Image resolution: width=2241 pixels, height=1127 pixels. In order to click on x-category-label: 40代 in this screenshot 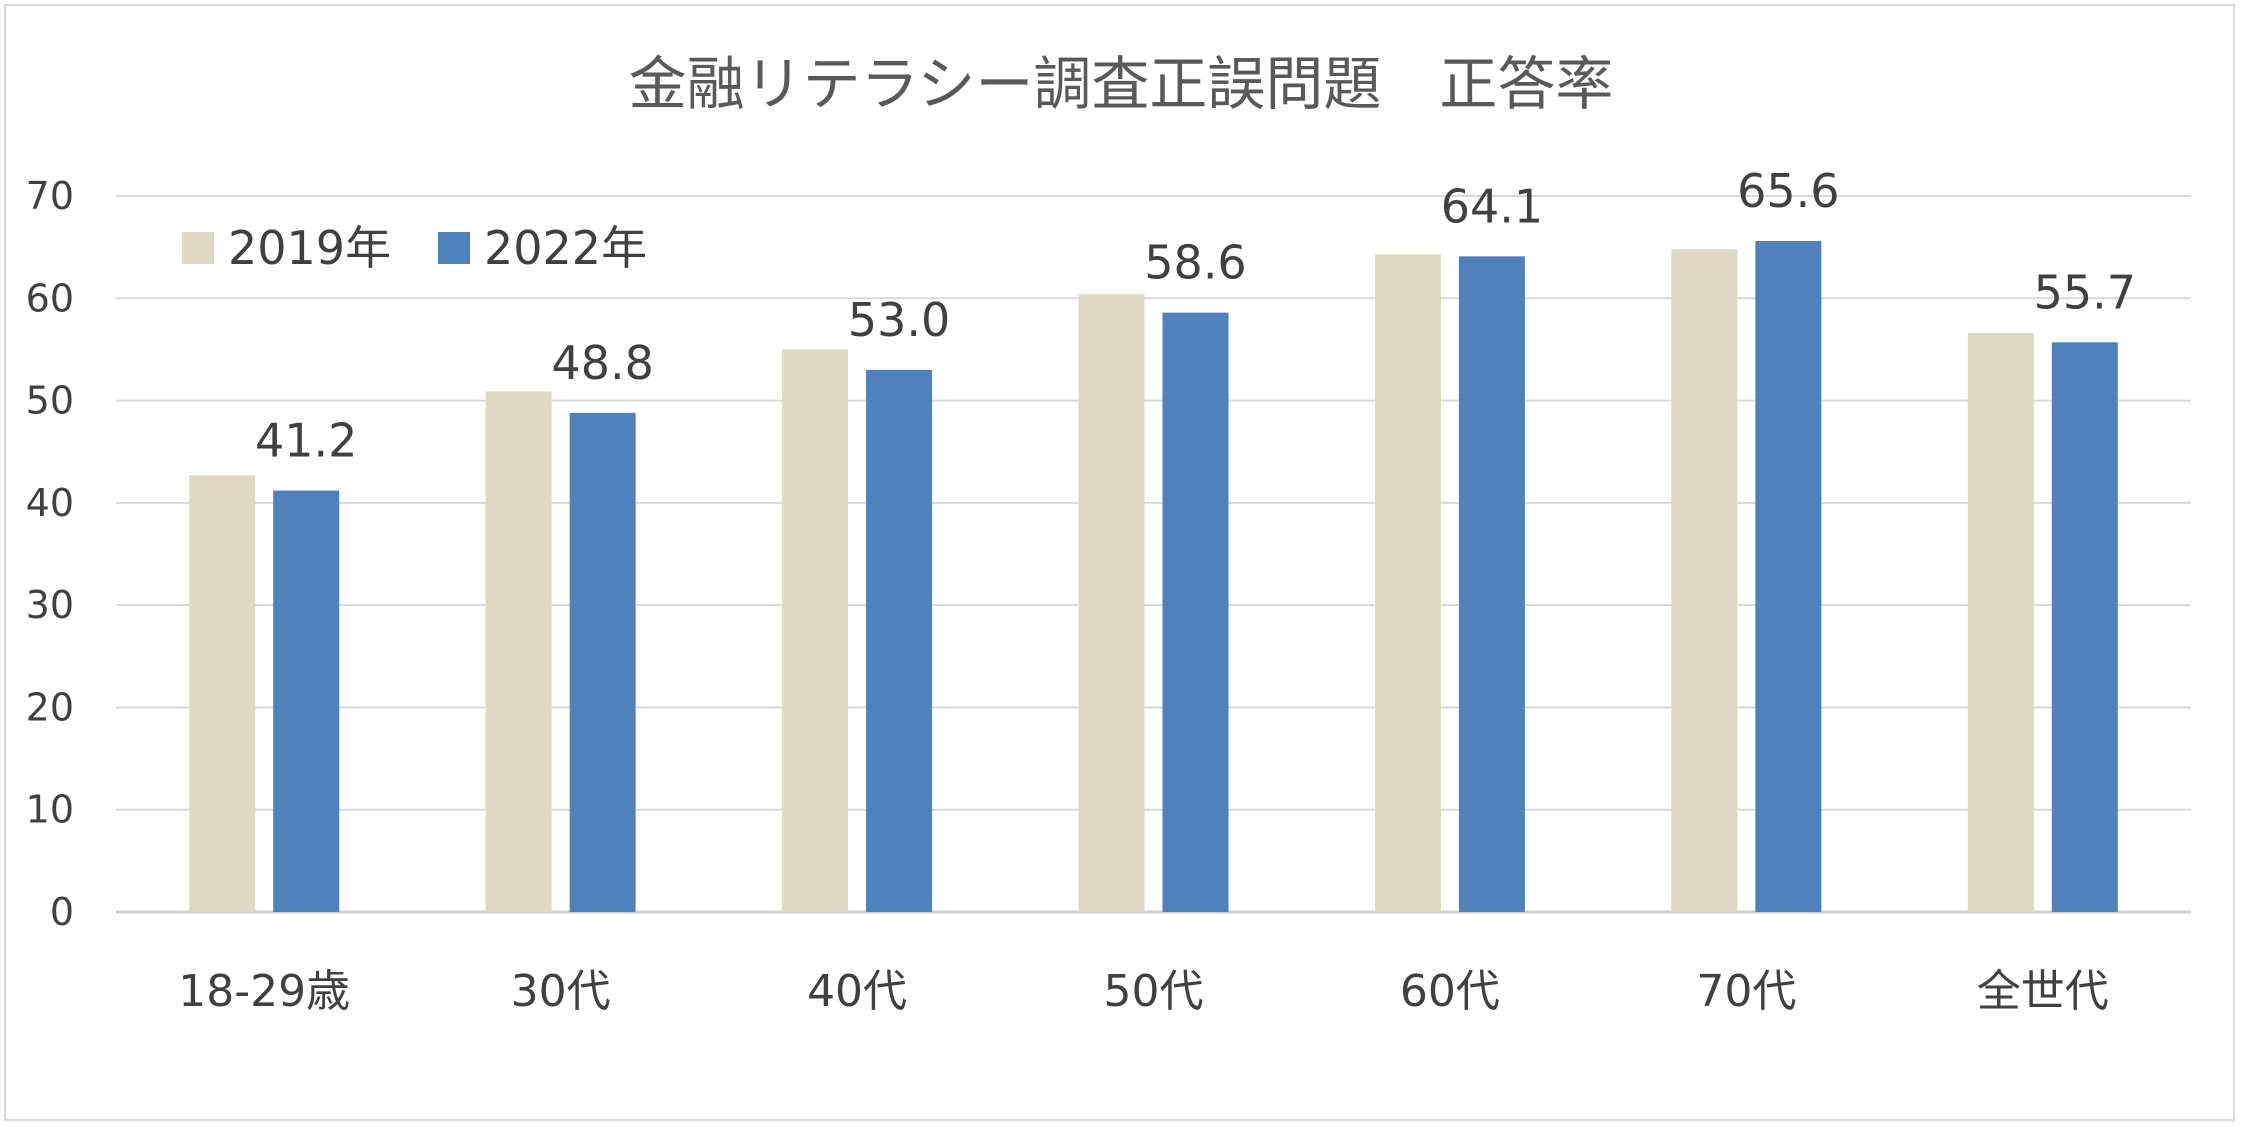, I will do `click(857, 991)`.